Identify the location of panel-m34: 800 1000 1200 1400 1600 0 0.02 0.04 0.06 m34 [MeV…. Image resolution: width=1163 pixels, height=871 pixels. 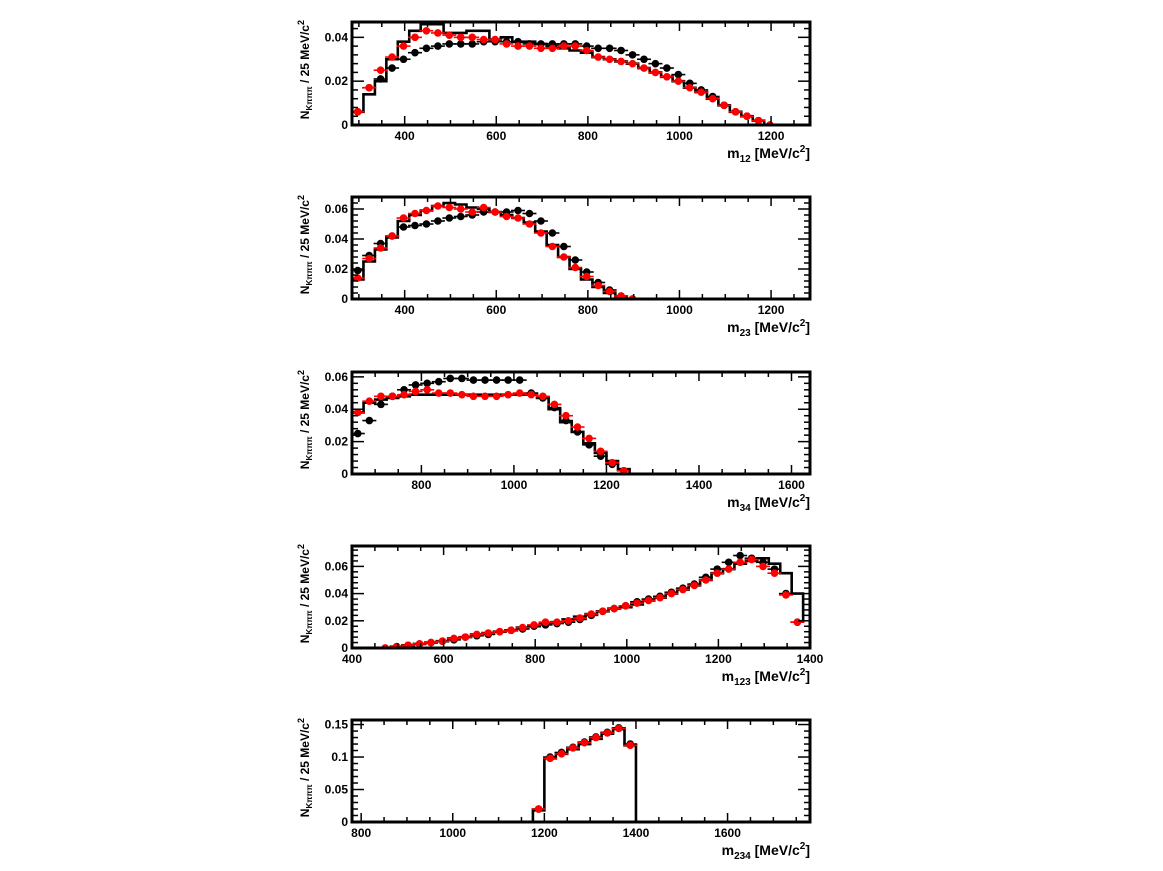
(554, 442).